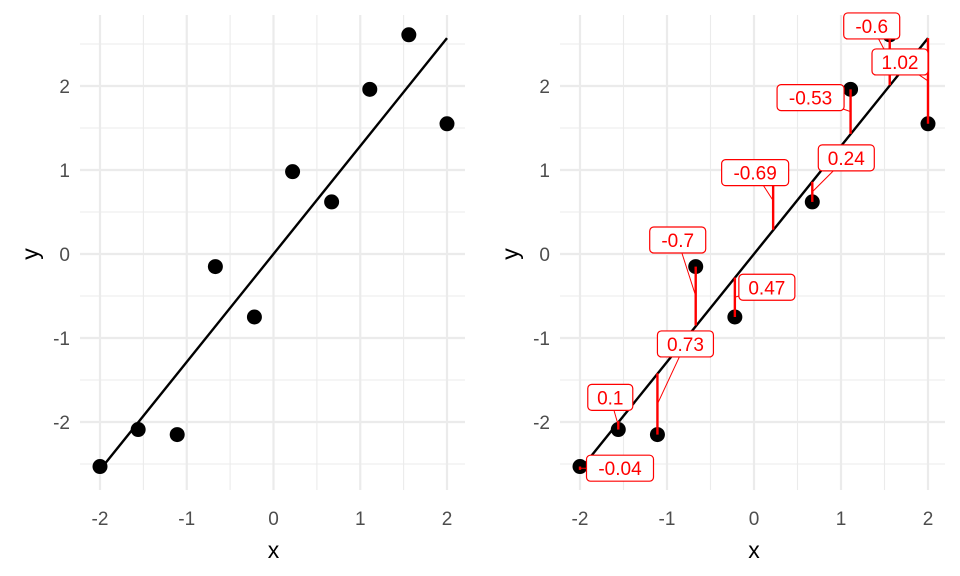  I want to click on residual-label: 0.47, so click(766, 288).